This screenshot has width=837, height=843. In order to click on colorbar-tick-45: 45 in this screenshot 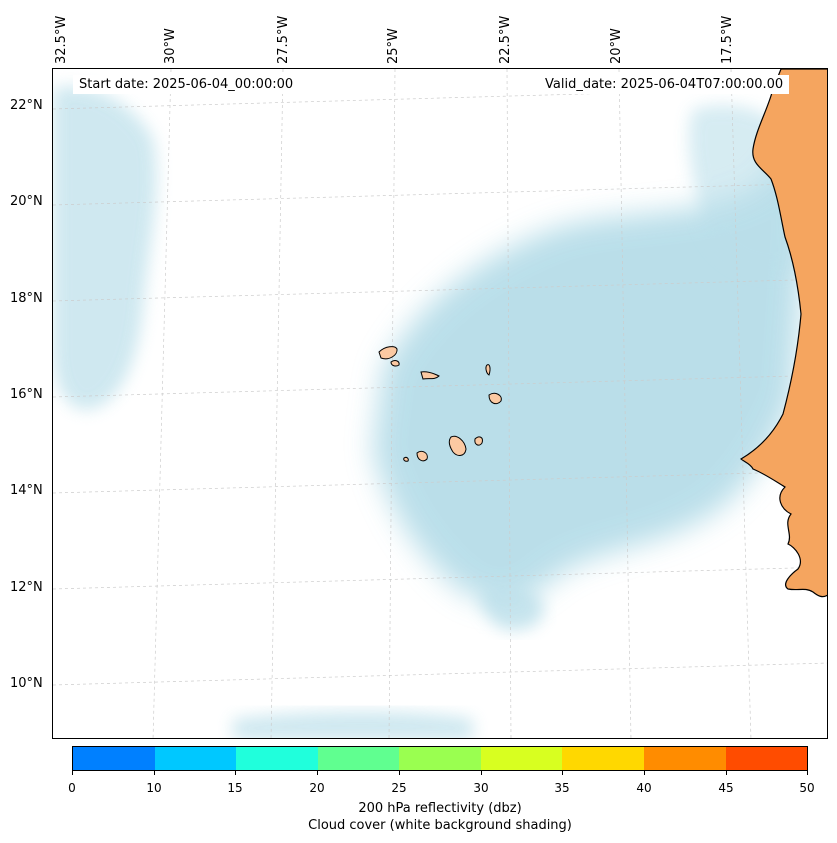, I will do `click(726, 788)`.